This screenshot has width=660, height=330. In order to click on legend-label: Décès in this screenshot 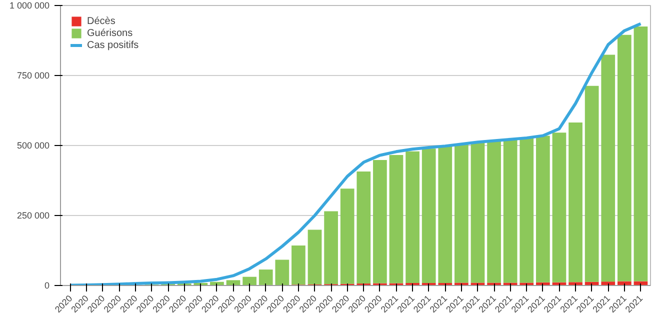, I will do `click(101, 21)`.